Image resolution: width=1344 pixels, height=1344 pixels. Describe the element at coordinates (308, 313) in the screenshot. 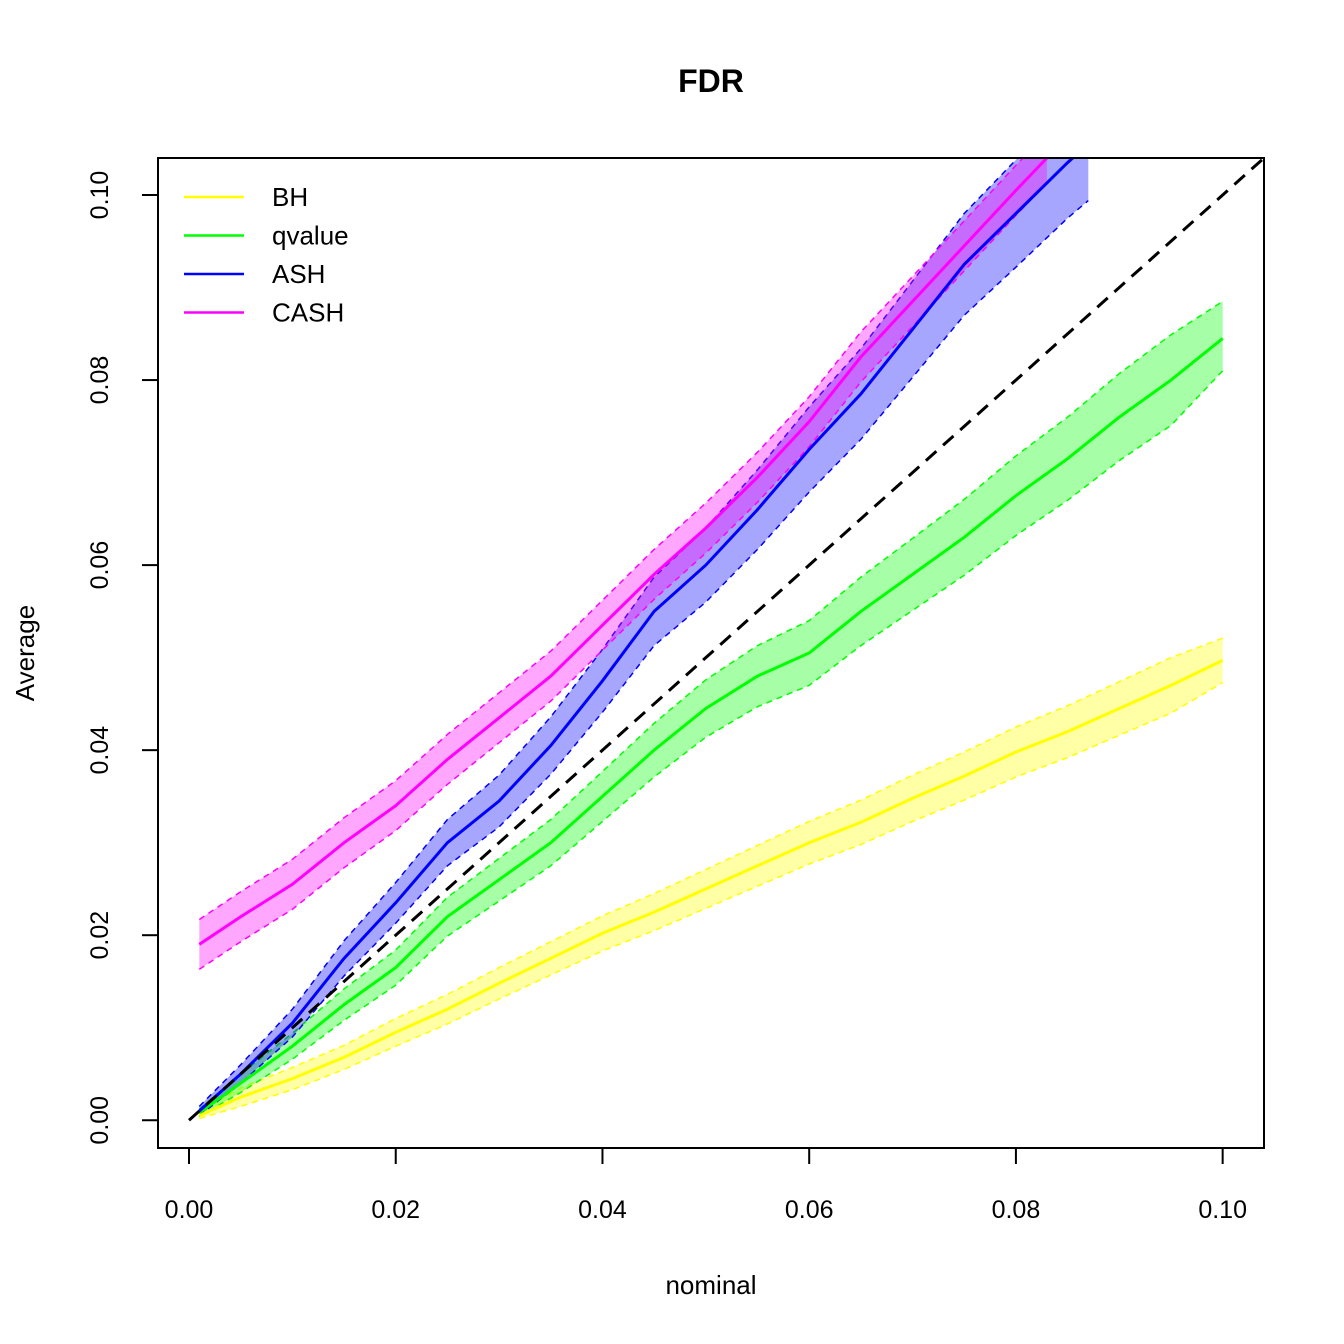

I see `legend-label-cash: CASH` at that location.